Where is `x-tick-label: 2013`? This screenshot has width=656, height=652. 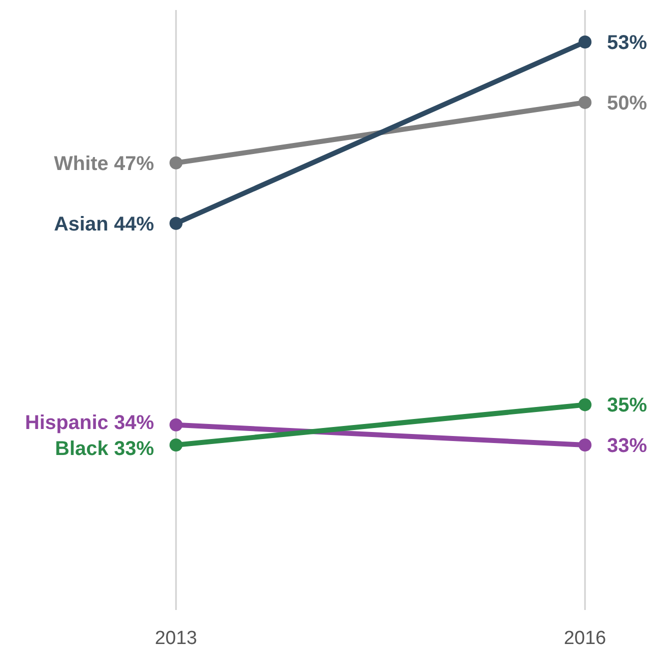
x-tick-label: 2013 is located at coordinates (176, 638).